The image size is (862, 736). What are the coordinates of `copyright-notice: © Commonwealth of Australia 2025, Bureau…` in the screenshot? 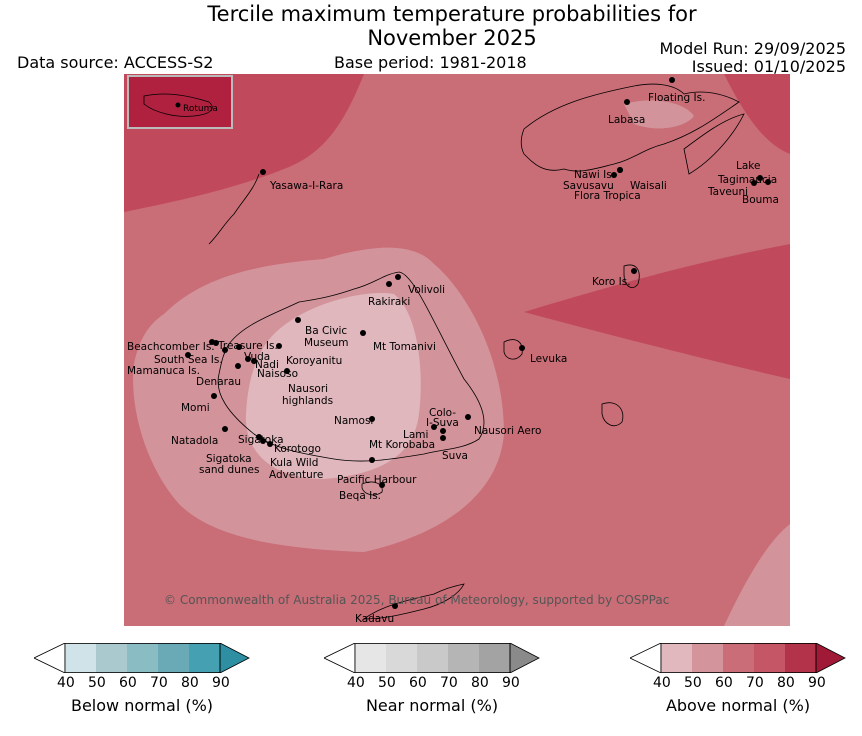 It's located at (416, 600).